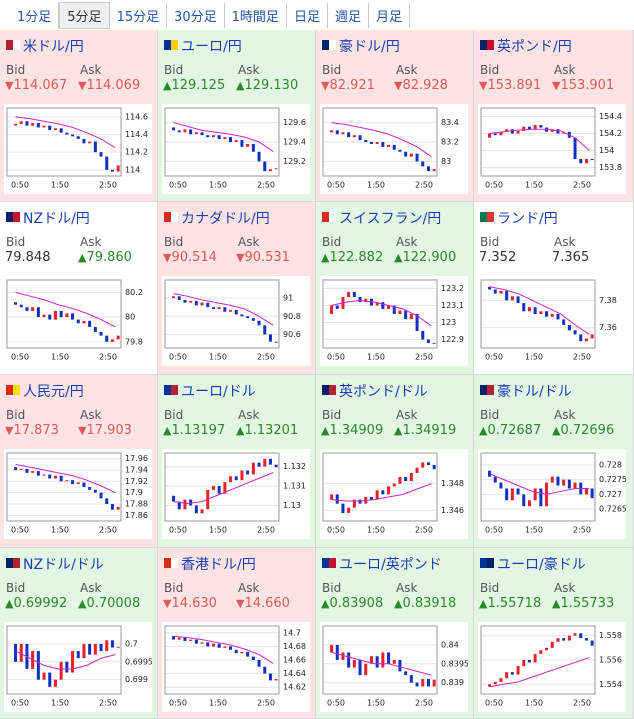 The width and height of the screenshot is (634, 719). Describe the element at coordinates (225, 219) in the screenshot. I see `pair-link: カナダドル/円` at that location.